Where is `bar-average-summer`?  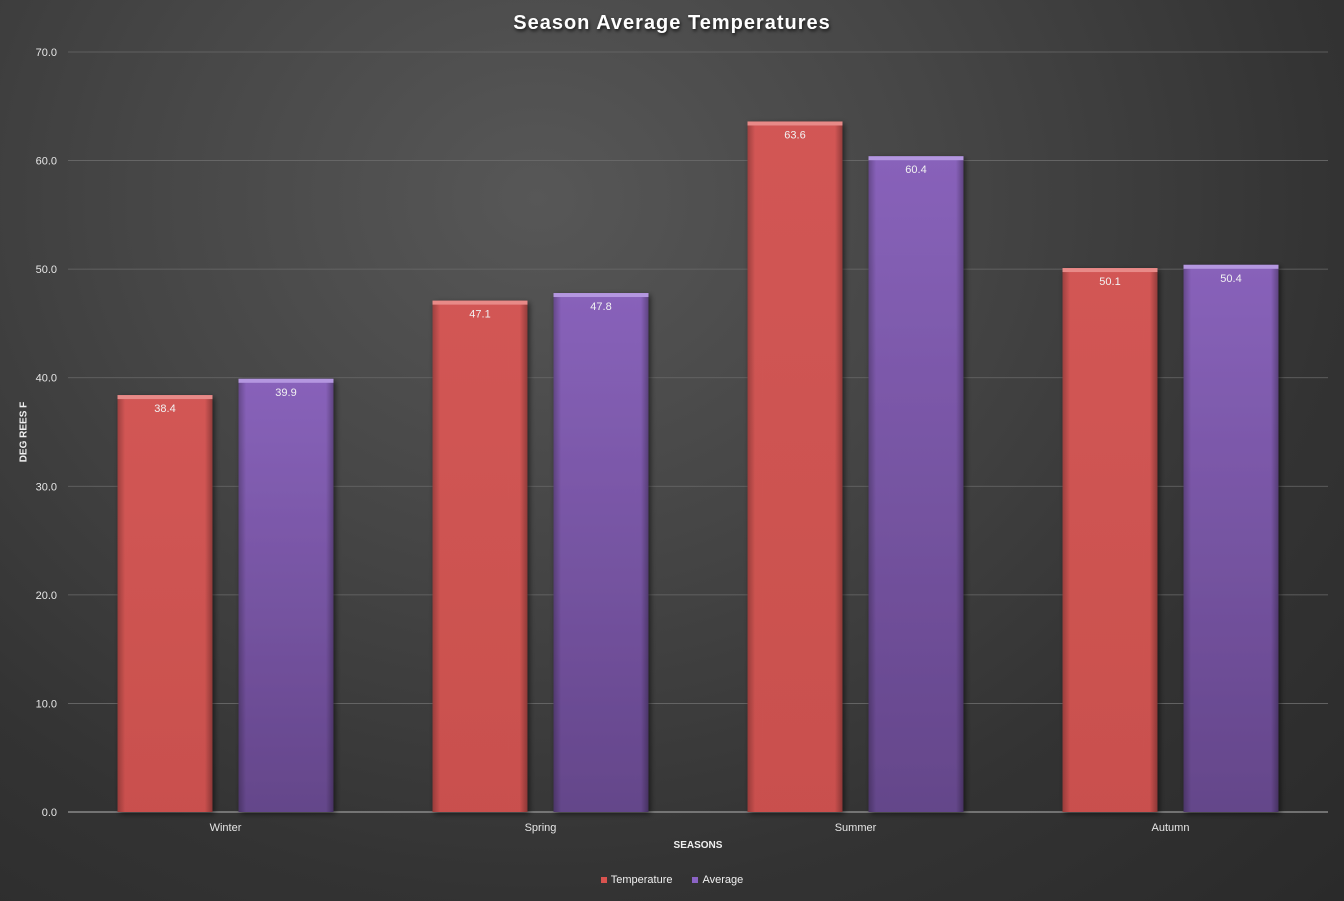
bar-average-summer is located at coordinates (916, 484).